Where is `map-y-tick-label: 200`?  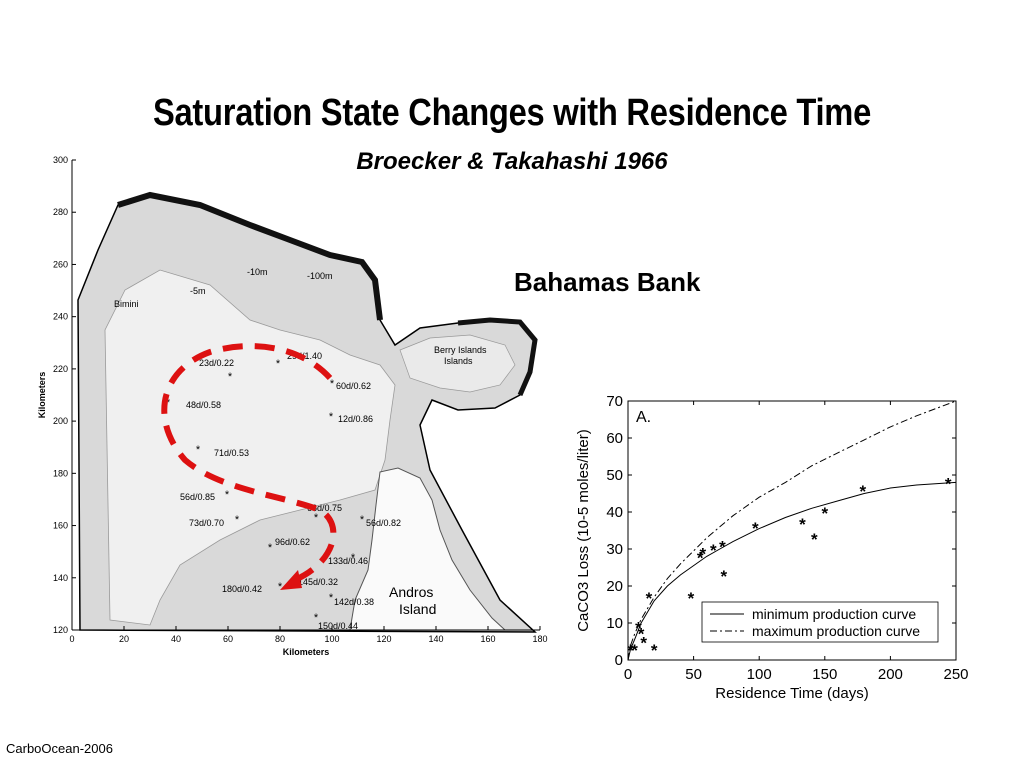
map-y-tick-label: 200 is located at coordinates (60, 421).